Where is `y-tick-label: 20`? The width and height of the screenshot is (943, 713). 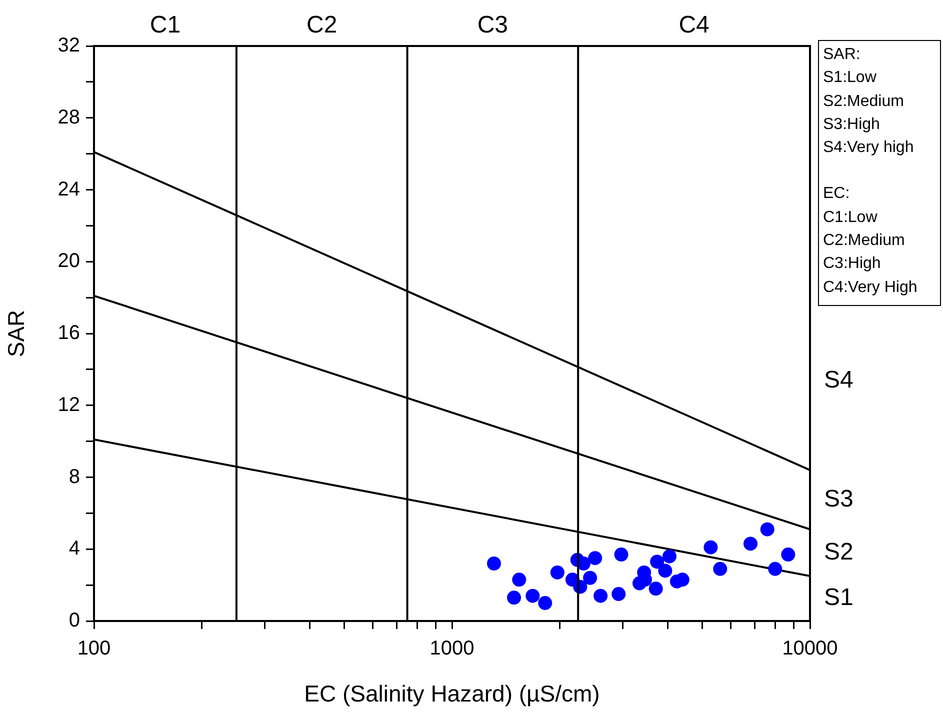
y-tick-label: 20 is located at coordinates (69, 261).